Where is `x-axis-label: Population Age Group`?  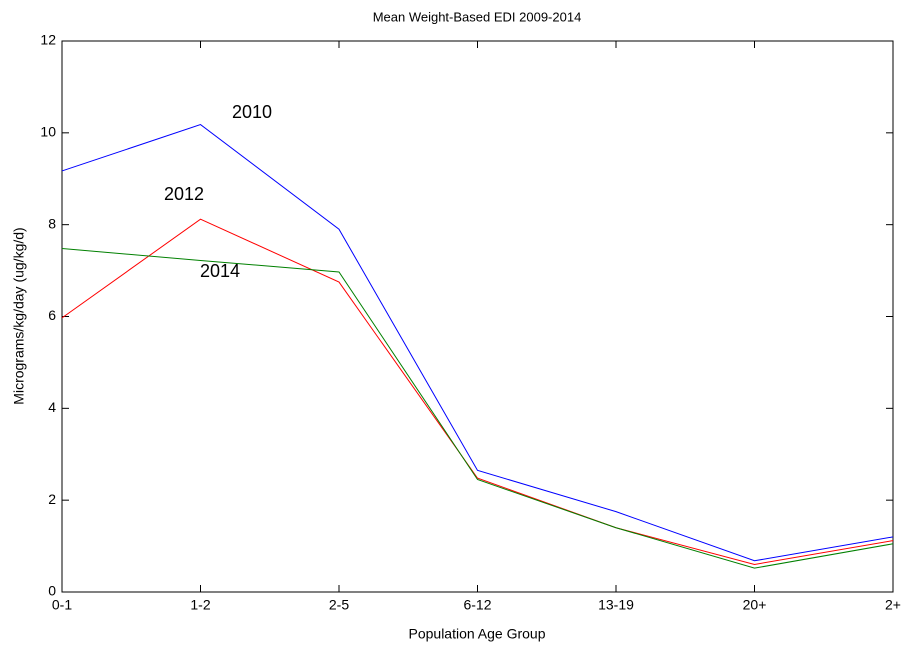
x-axis-label: Population Age Group is located at coordinates (477, 634).